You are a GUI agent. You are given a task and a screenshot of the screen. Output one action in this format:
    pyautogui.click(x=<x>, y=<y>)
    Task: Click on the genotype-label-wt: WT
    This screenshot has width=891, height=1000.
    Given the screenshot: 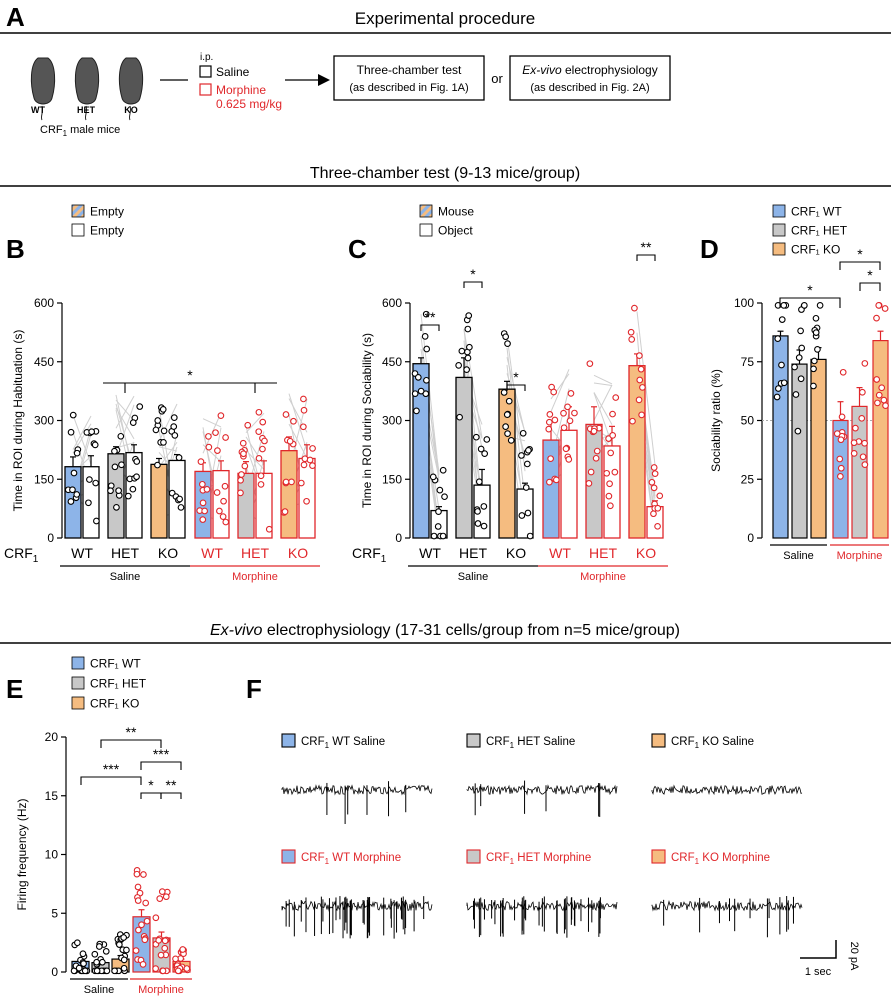 What is the action you would take?
    pyautogui.click(x=38, y=110)
    